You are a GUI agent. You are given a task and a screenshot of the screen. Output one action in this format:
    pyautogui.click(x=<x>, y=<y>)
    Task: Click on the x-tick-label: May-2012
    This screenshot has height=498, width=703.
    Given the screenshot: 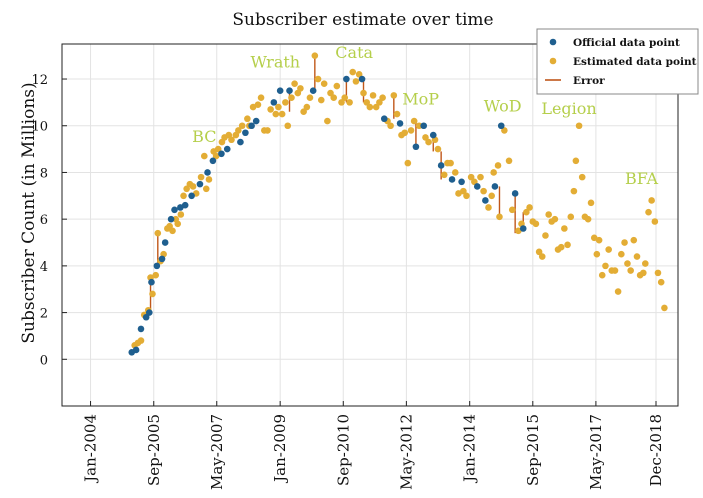 What is the action you would take?
    pyautogui.click(x=406, y=452)
    